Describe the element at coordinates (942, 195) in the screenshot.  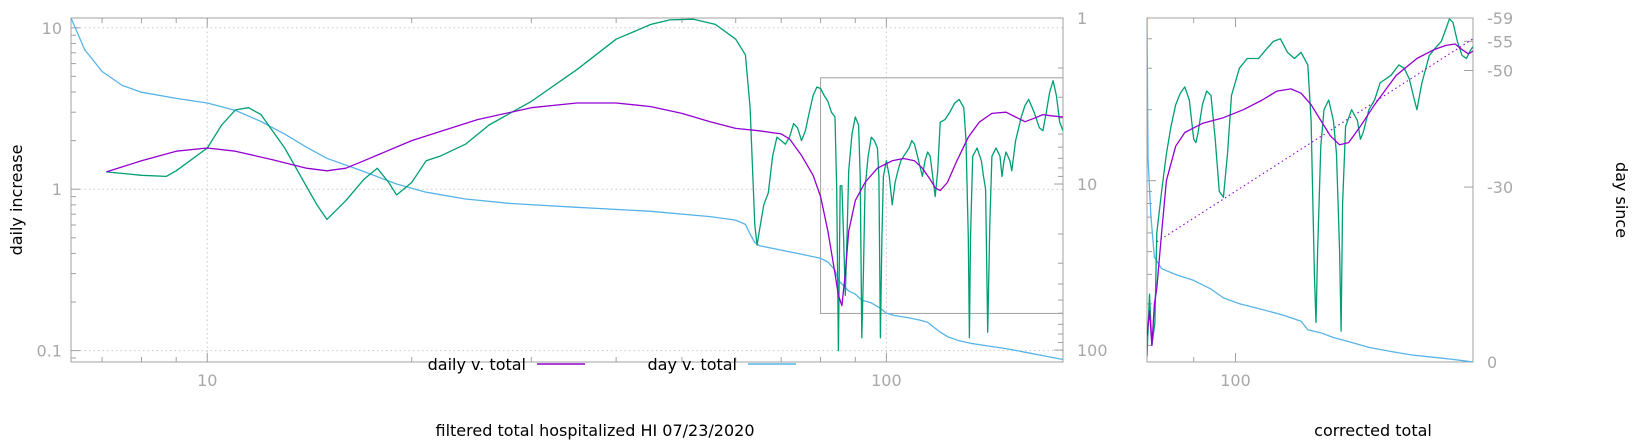
I see `zoom-region-box` at that location.